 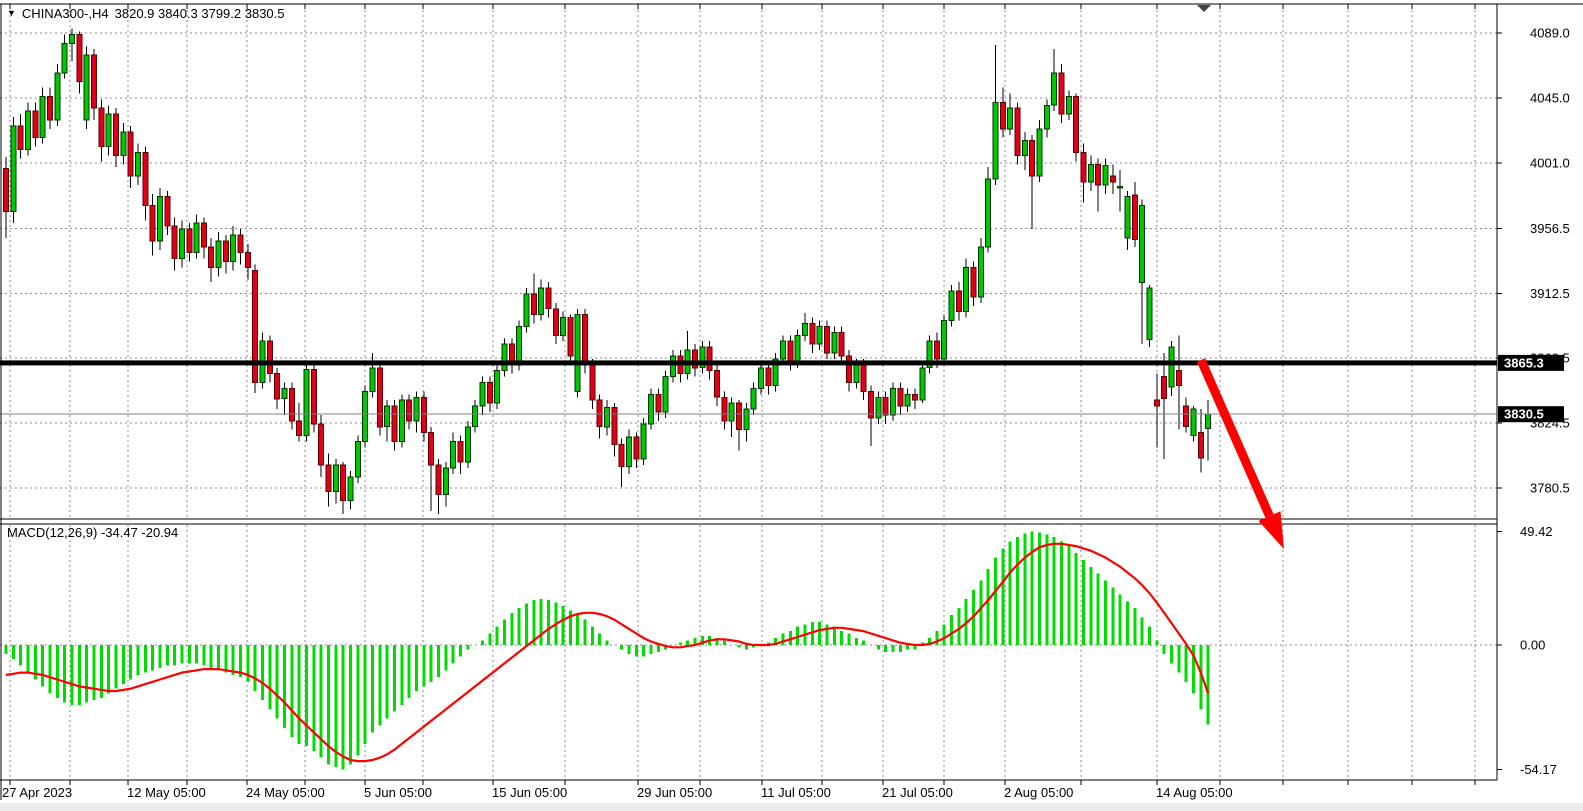 What do you see at coordinates (529, 792) in the screenshot?
I see `date-label: 15 Jun 05:00` at bounding box center [529, 792].